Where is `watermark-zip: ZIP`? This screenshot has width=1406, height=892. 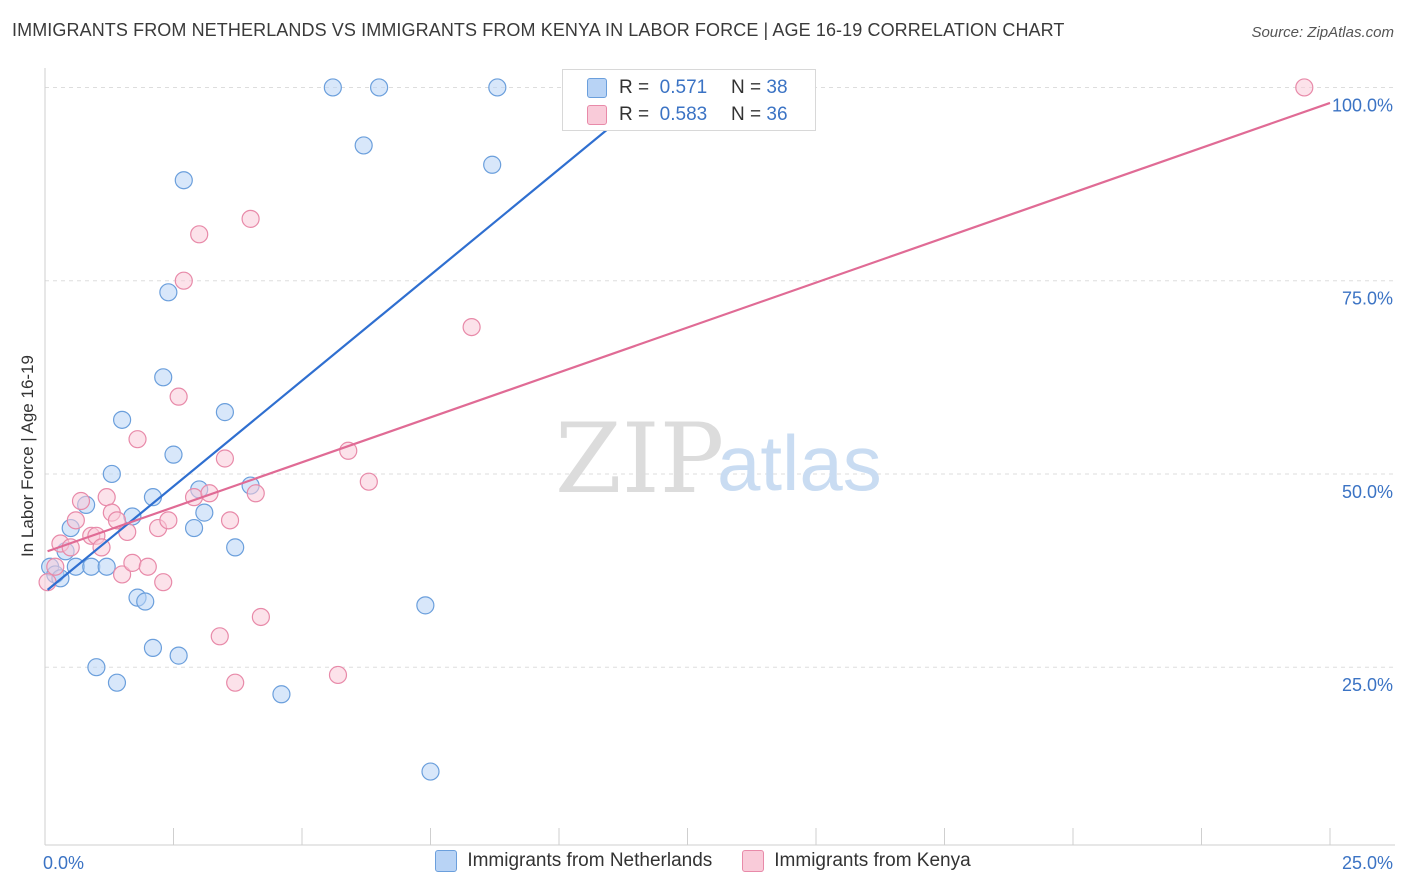
watermark-zip: ZIP is located at coordinates (639, 459).